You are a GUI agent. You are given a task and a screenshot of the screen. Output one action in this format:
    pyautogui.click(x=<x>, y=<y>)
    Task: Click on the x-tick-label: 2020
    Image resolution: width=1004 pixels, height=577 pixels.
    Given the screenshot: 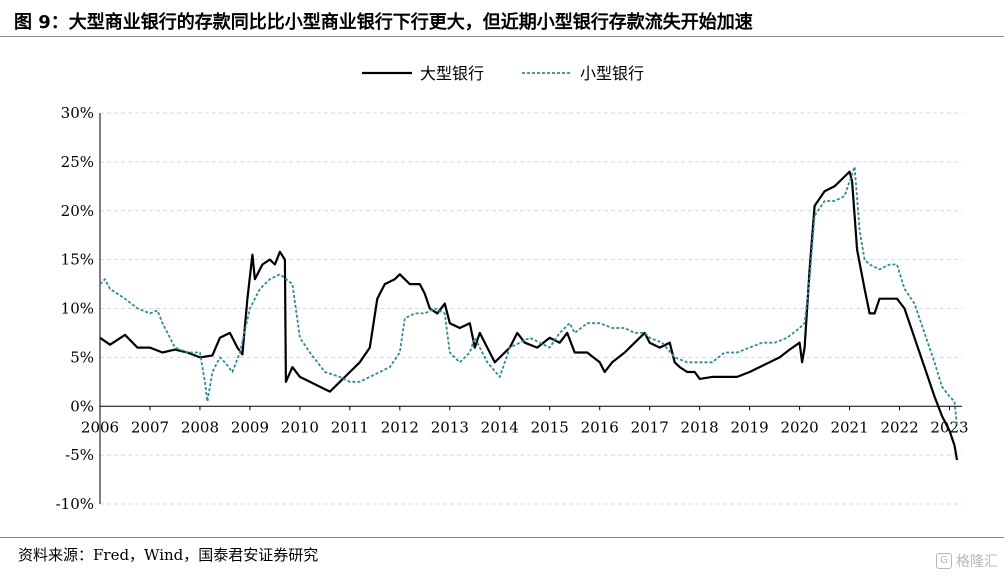 What is the action you would take?
    pyautogui.click(x=800, y=427)
    